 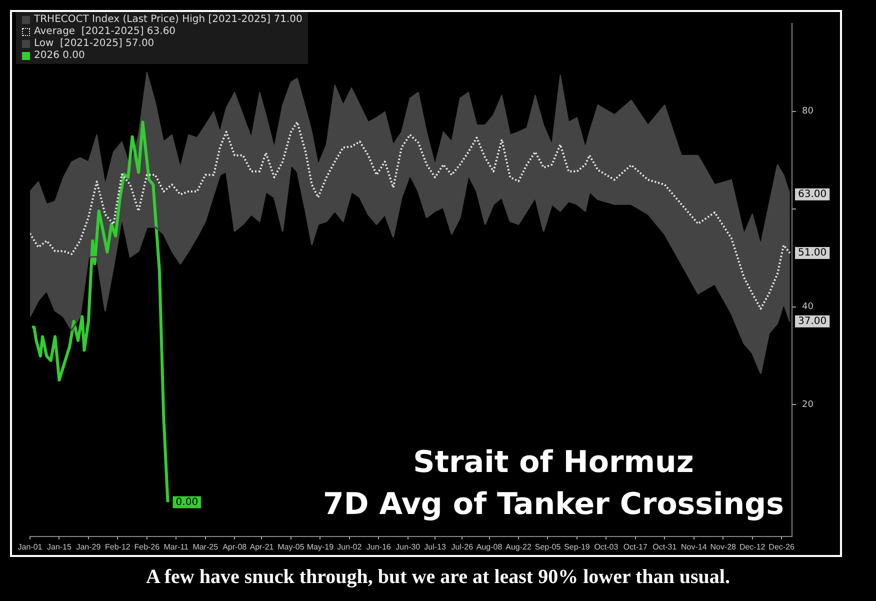 What do you see at coordinates (438, 577) in the screenshot?
I see `text: A few have snuck through, but we are at least 90% lower than usual.` at bounding box center [438, 577].